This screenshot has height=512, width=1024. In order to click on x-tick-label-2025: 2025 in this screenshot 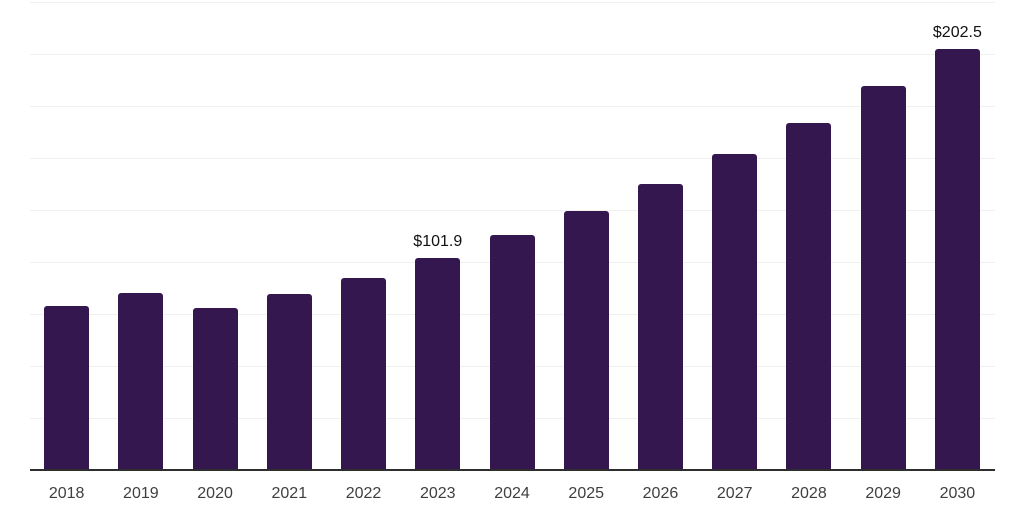, I will do `click(586, 493)`.